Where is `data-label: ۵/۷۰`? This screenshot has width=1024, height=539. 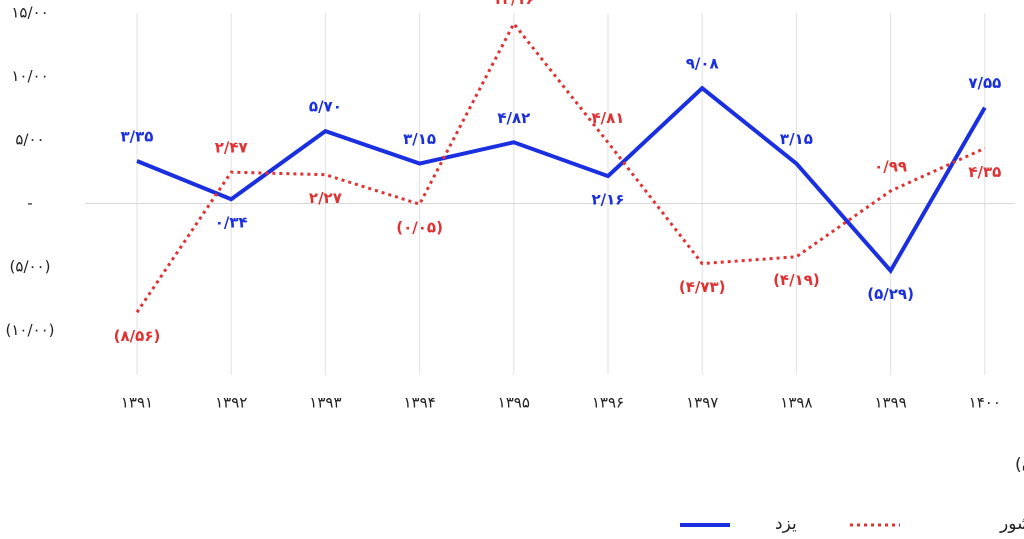
data-label: ۵/۷۰ is located at coordinates (325, 107).